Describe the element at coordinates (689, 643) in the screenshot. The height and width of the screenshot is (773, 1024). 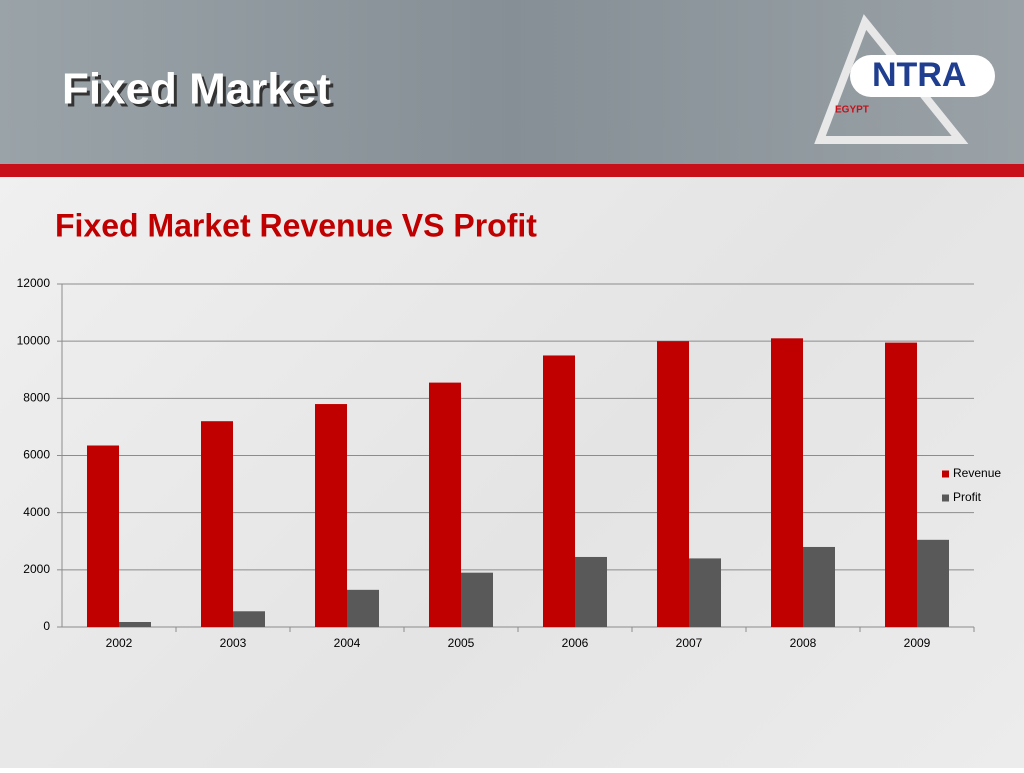
I see `x-tick-label: 2007` at that location.